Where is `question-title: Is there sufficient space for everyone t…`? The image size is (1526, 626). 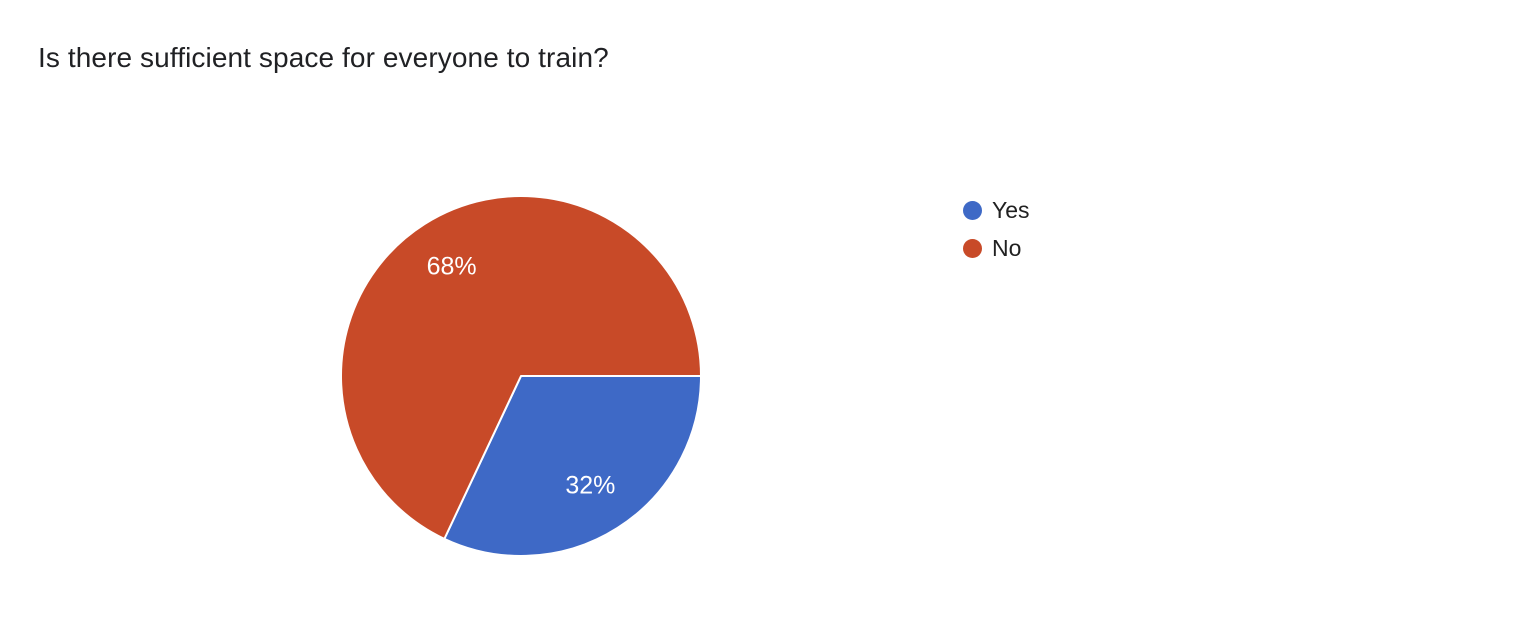 question-title: Is there sufficient space for everyone t… is located at coordinates (323, 57).